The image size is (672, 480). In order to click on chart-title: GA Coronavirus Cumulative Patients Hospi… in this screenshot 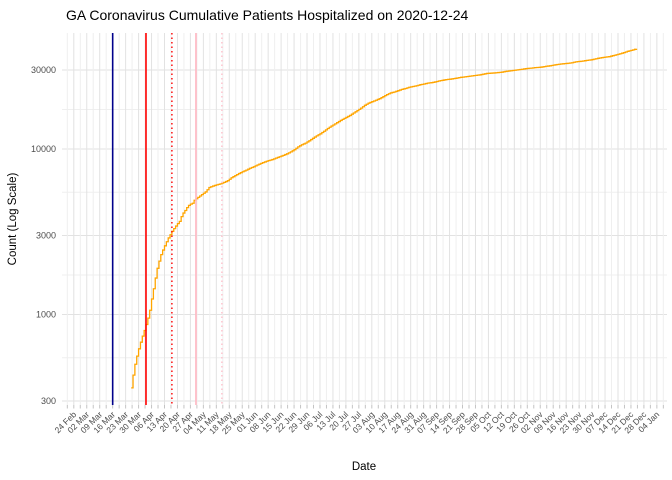, I will do `click(267, 15)`.